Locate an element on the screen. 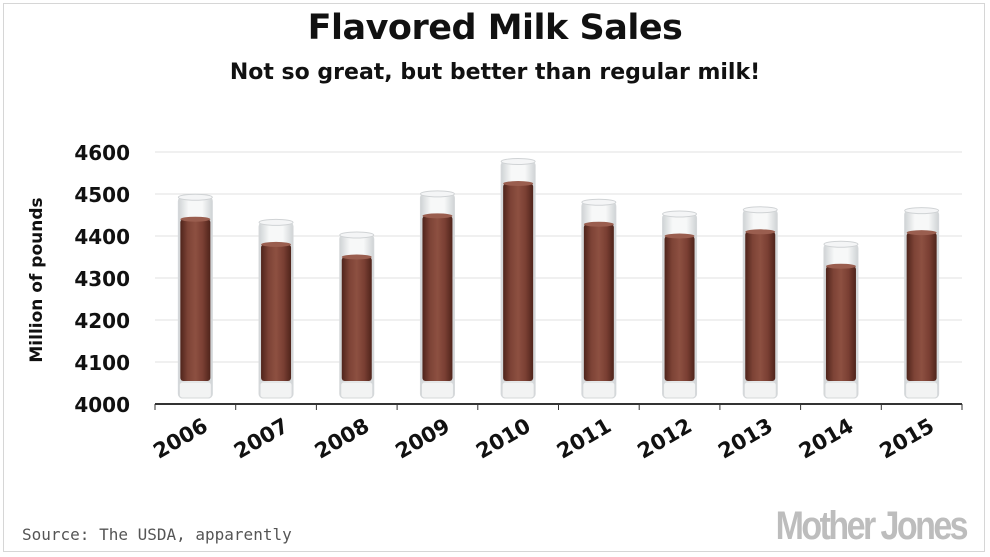 This screenshot has width=990, height=557. bar-2009 is located at coordinates (437, 294).